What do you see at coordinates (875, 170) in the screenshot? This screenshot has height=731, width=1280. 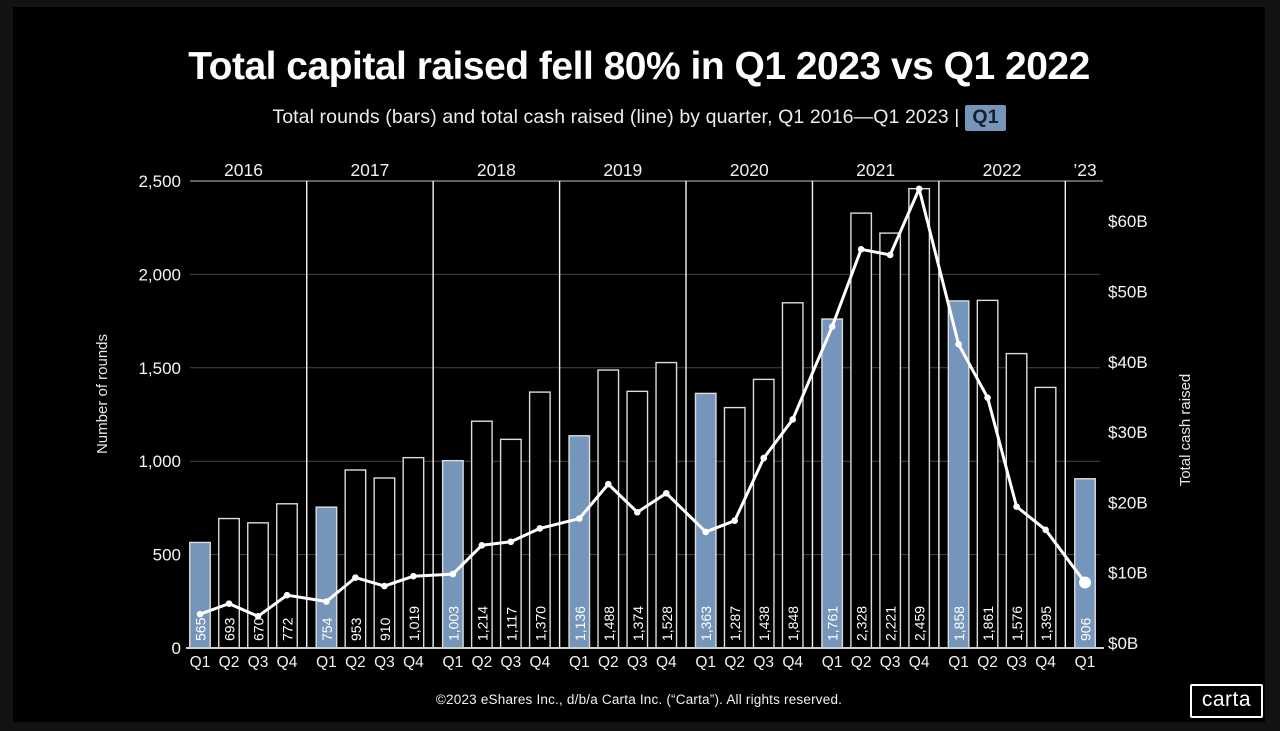 I see `year-label: 2021` at bounding box center [875, 170].